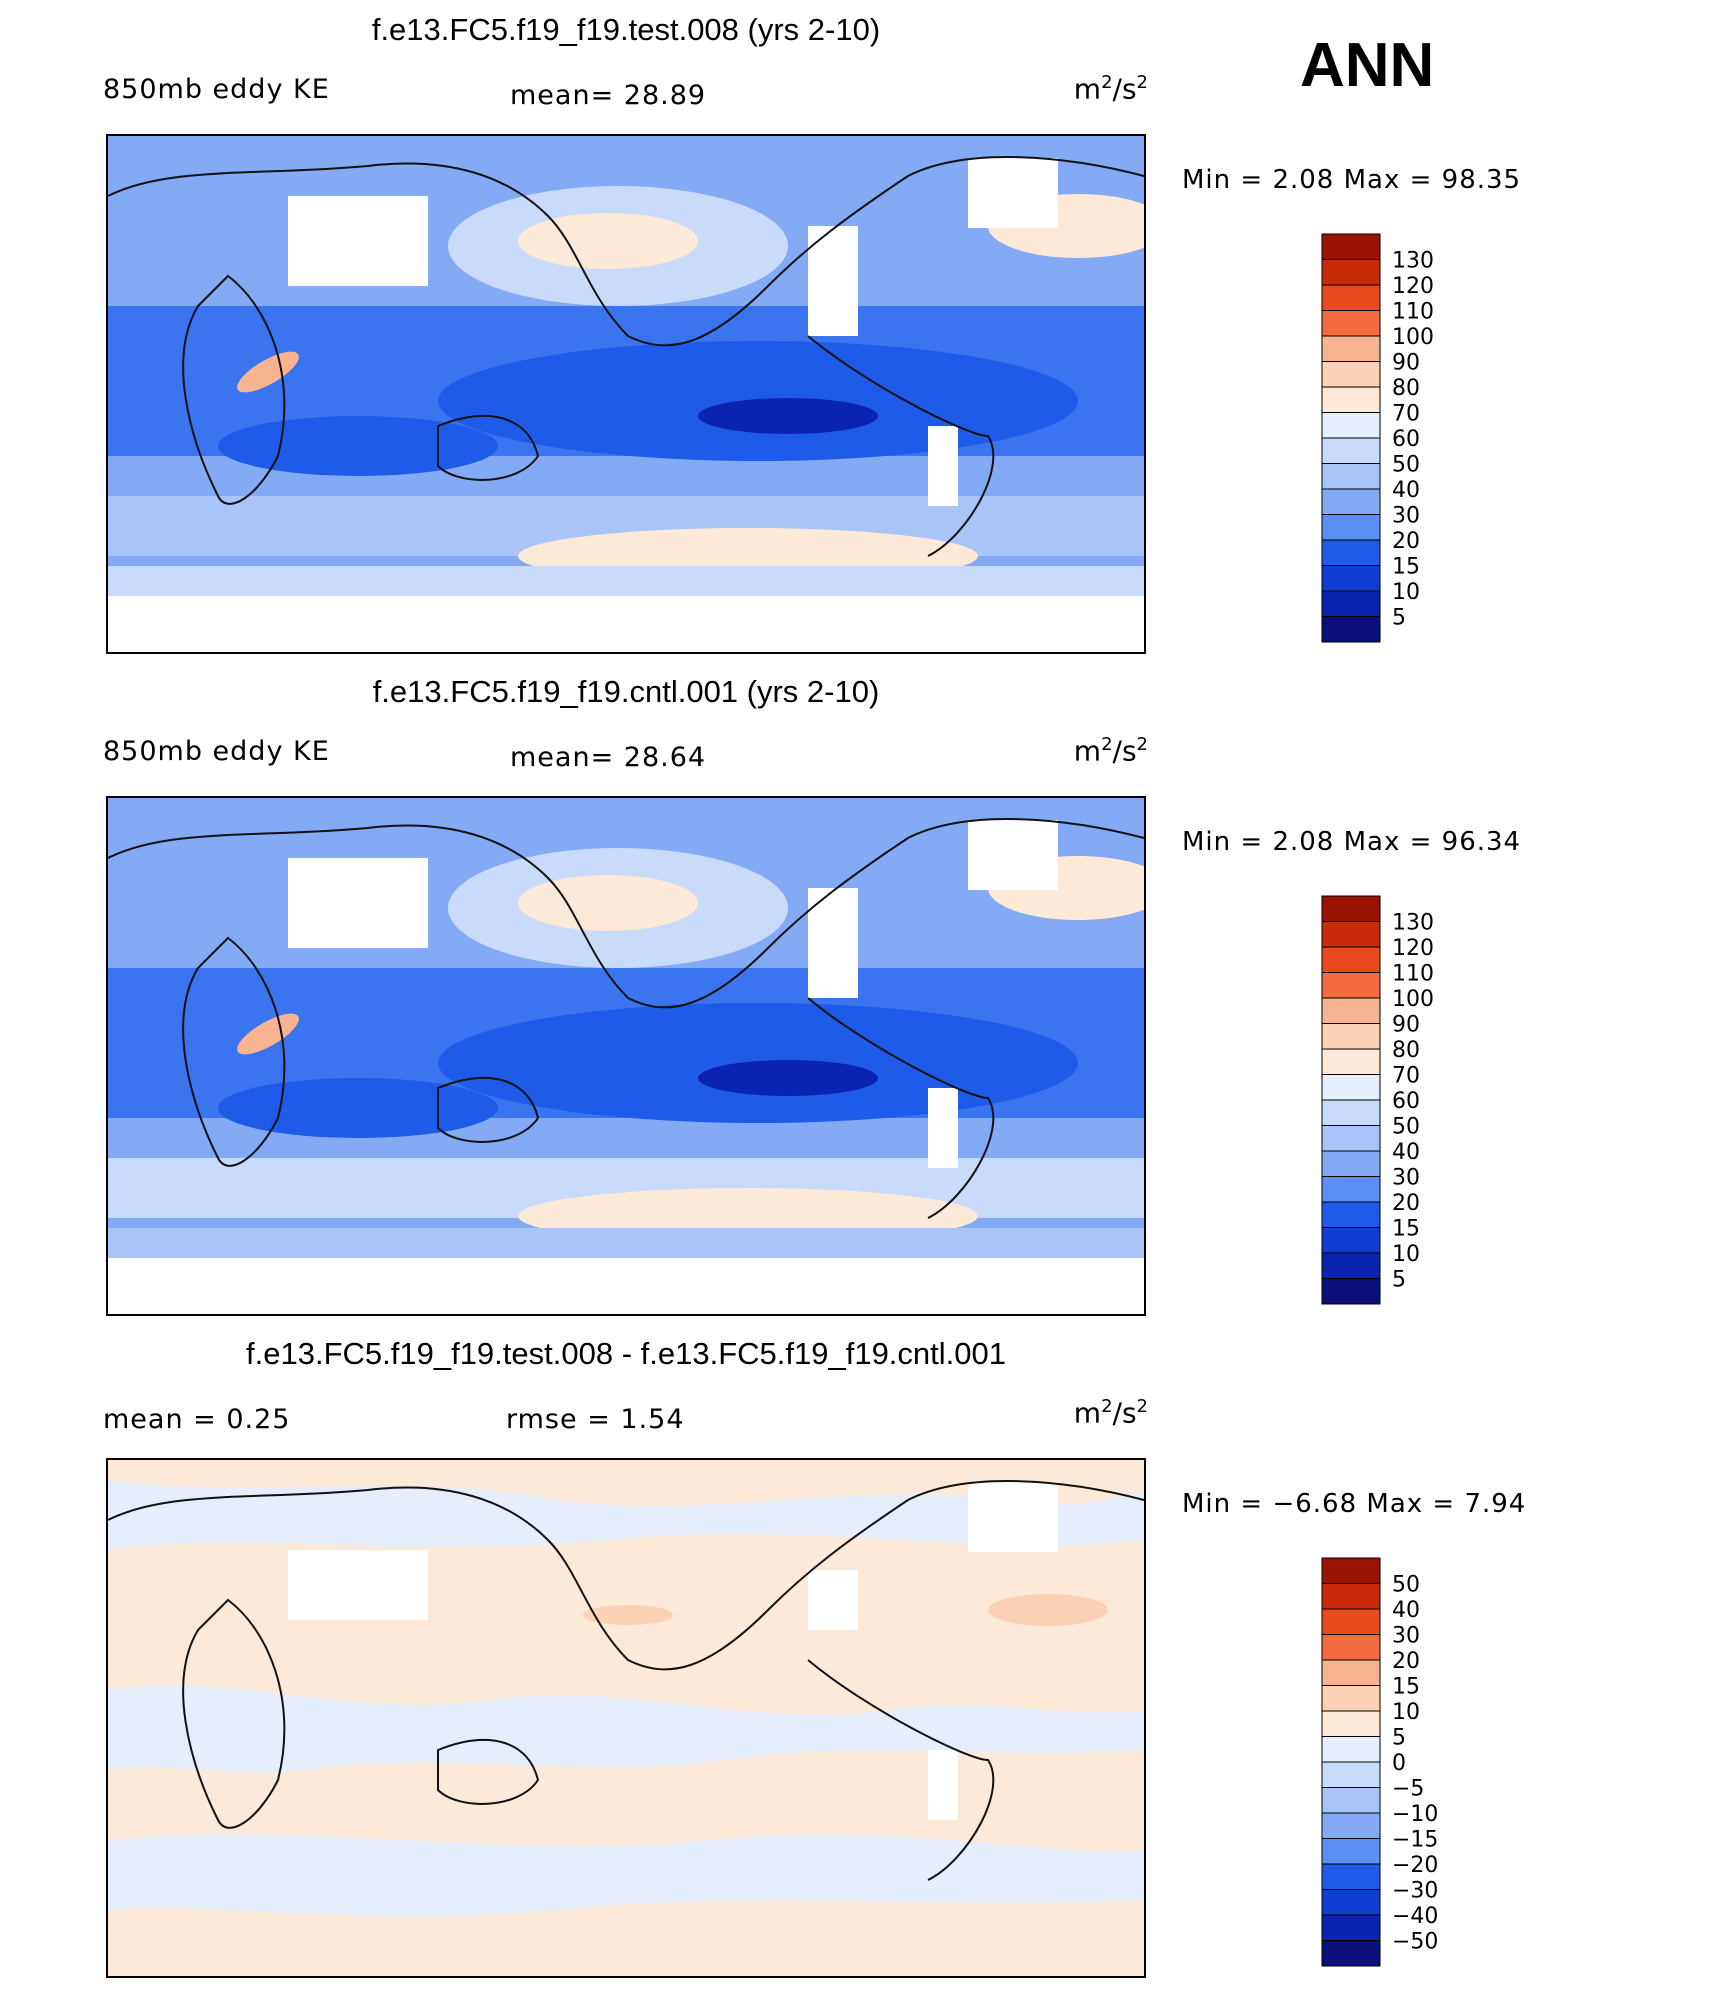 The image size is (1710, 1990). I want to click on panel-3-units: m2/s2, so click(1110, 1413).